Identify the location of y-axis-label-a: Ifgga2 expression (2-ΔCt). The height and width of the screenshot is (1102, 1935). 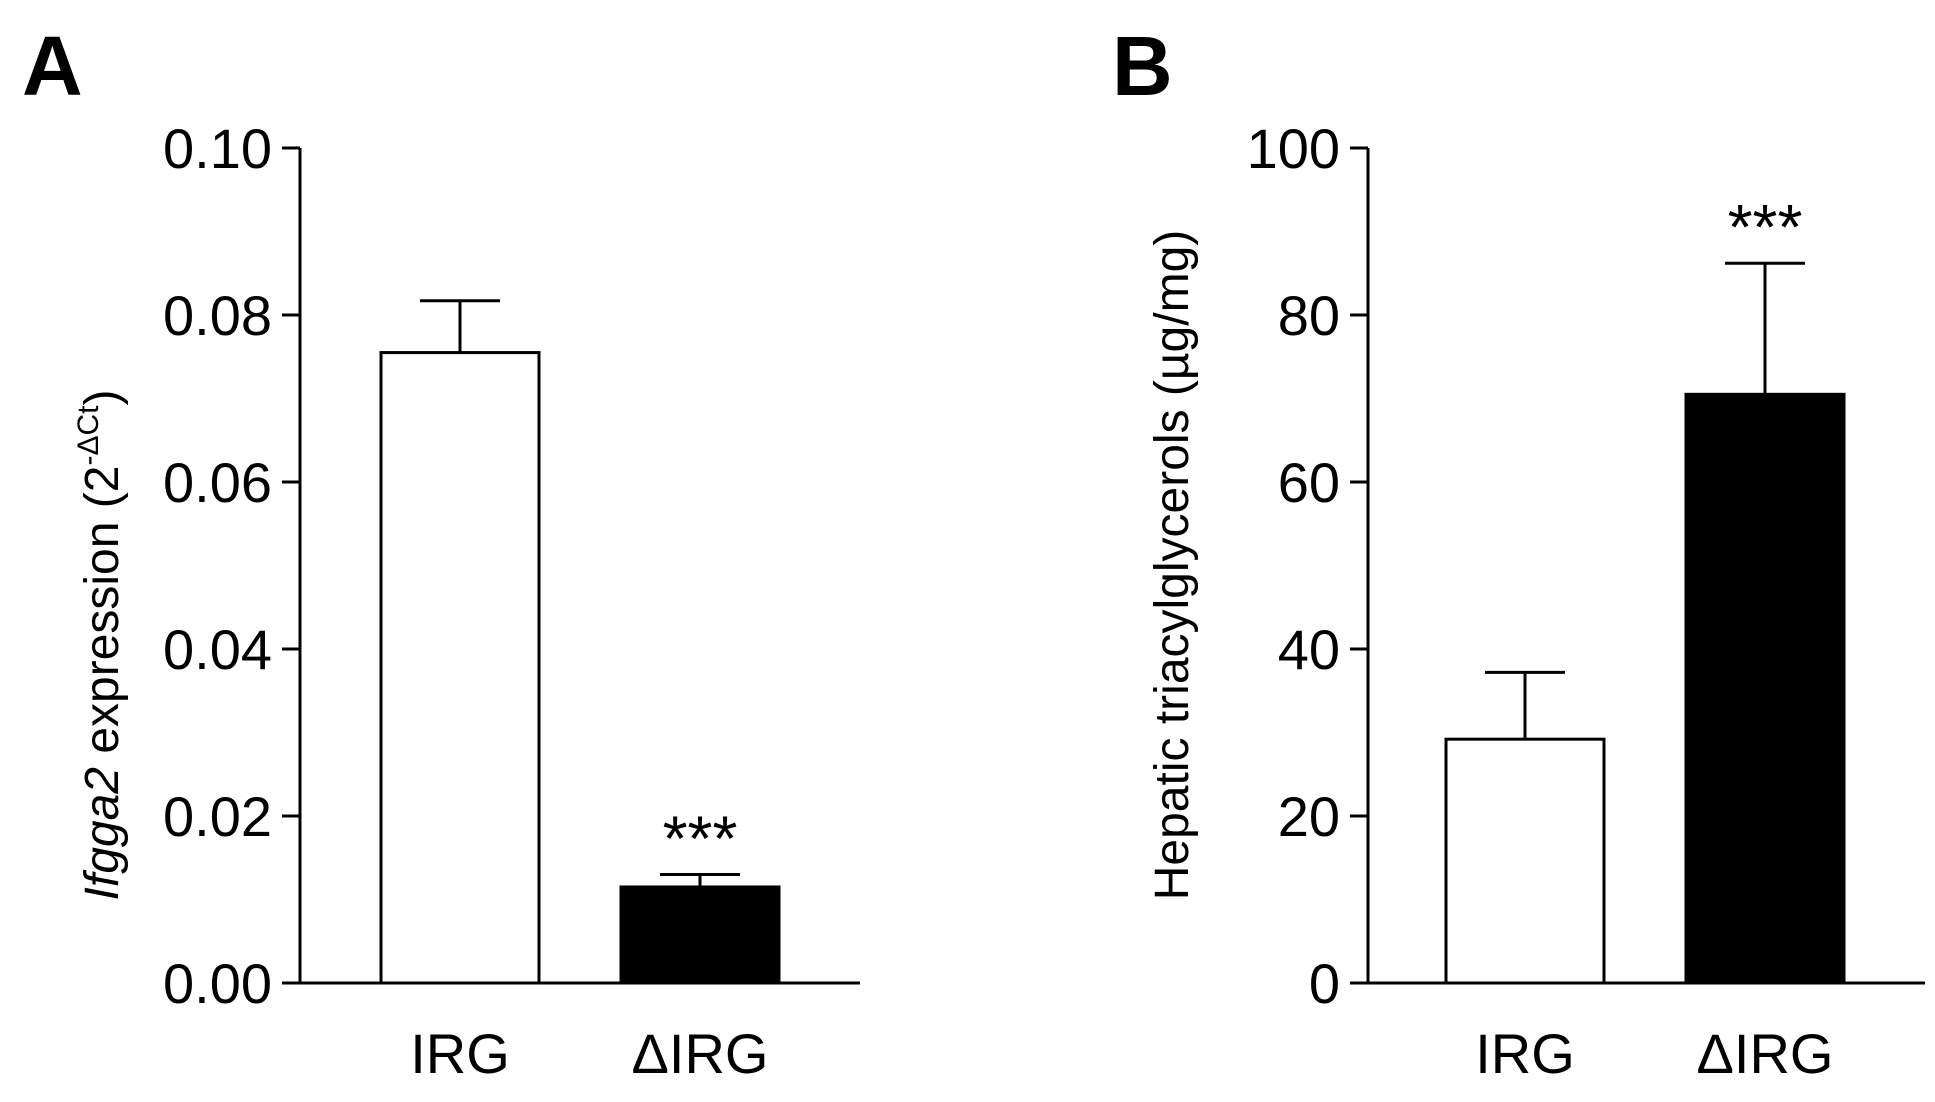
(100, 645).